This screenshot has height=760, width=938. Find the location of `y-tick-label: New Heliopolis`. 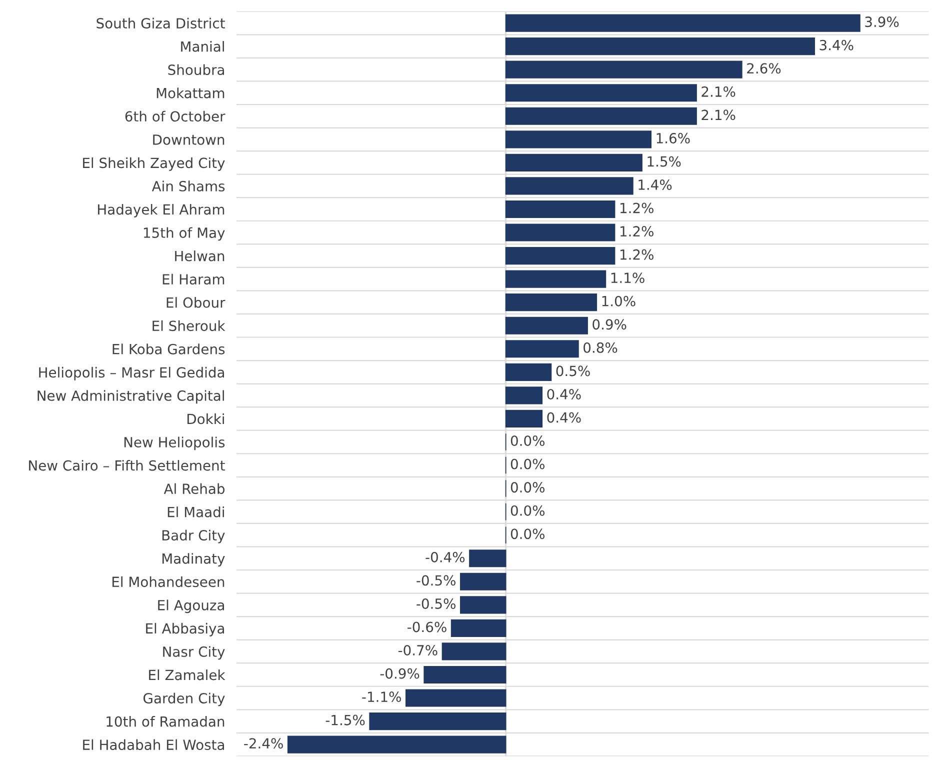

y-tick-label: New Heliopolis is located at coordinates (174, 443).